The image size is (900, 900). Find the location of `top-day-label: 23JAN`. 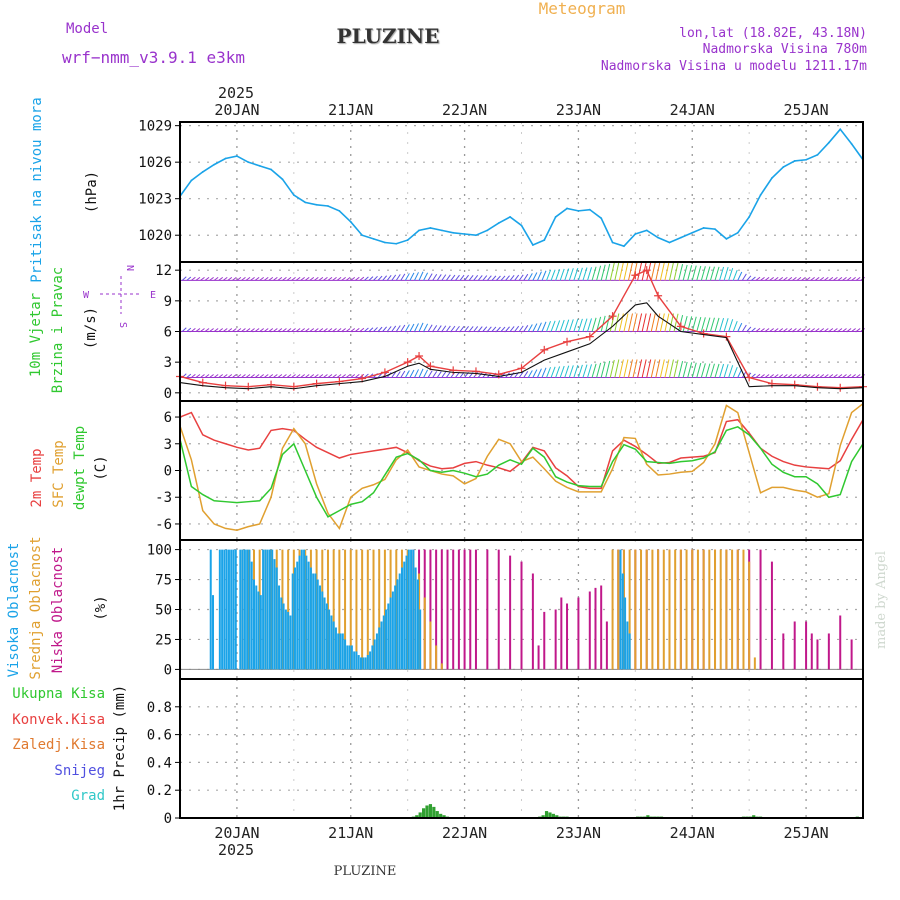

top-day-label: 23JAN is located at coordinates (578, 110).